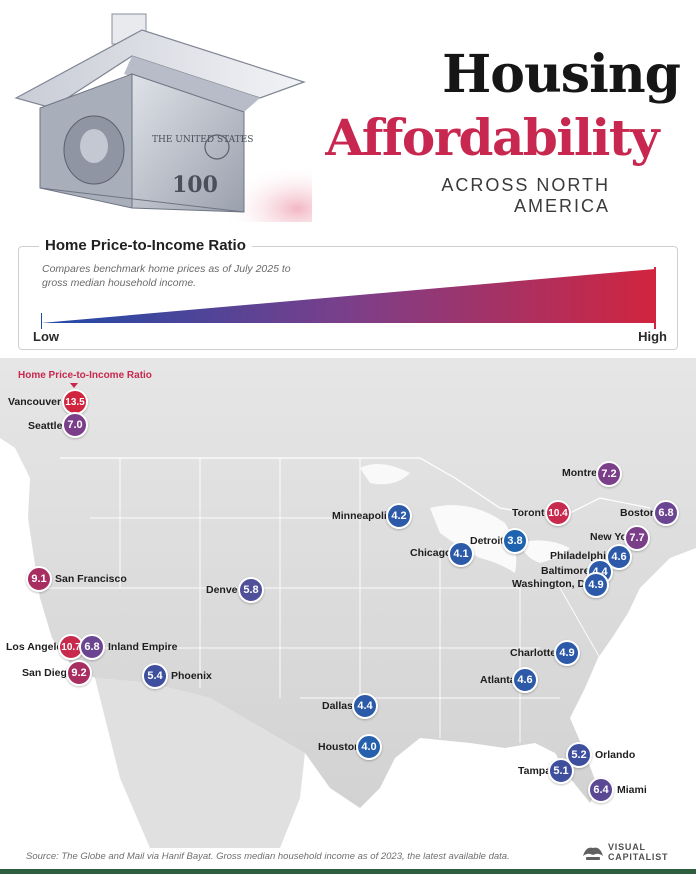 The width and height of the screenshot is (696, 874). I want to click on ratio-bubble-phoenix: 5.4, so click(155, 676).